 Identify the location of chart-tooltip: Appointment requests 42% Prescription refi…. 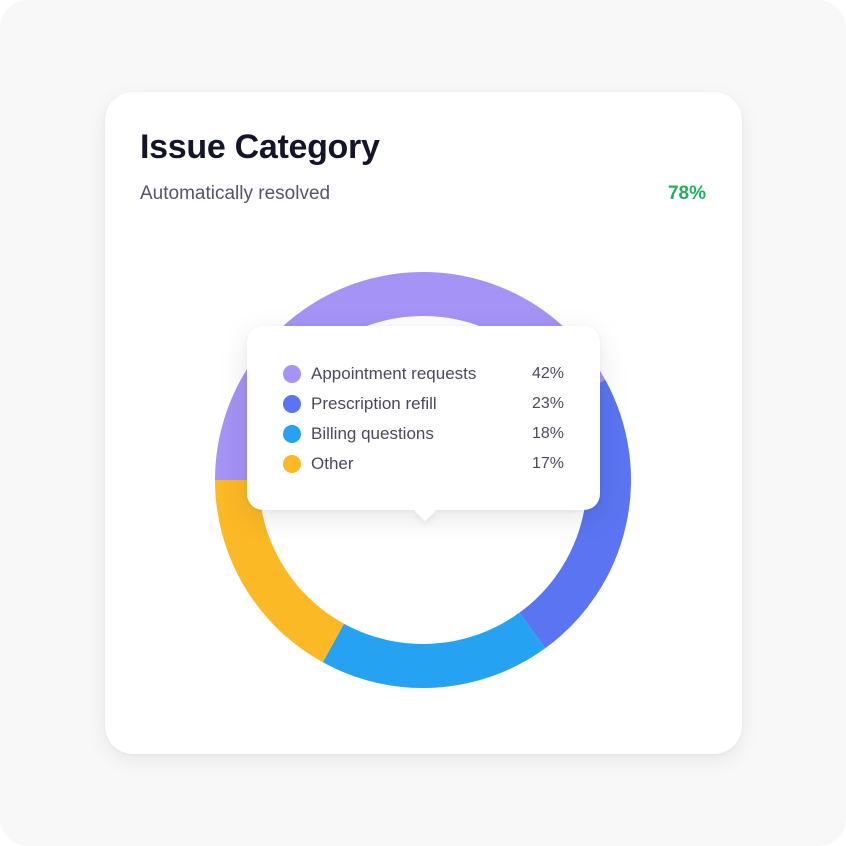
(423, 424).